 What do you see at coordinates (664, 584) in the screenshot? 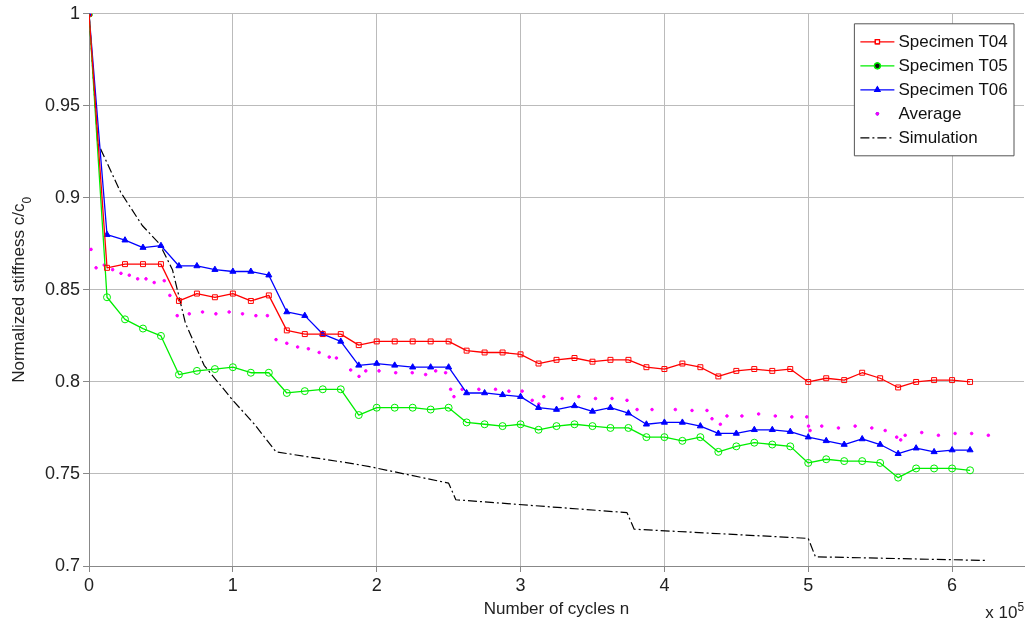
I see `x-tick-label: 4` at bounding box center [664, 584].